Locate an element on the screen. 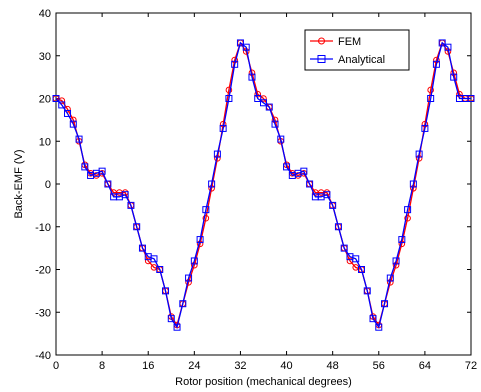  y-tick-label: -40 is located at coordinates (43, 356).